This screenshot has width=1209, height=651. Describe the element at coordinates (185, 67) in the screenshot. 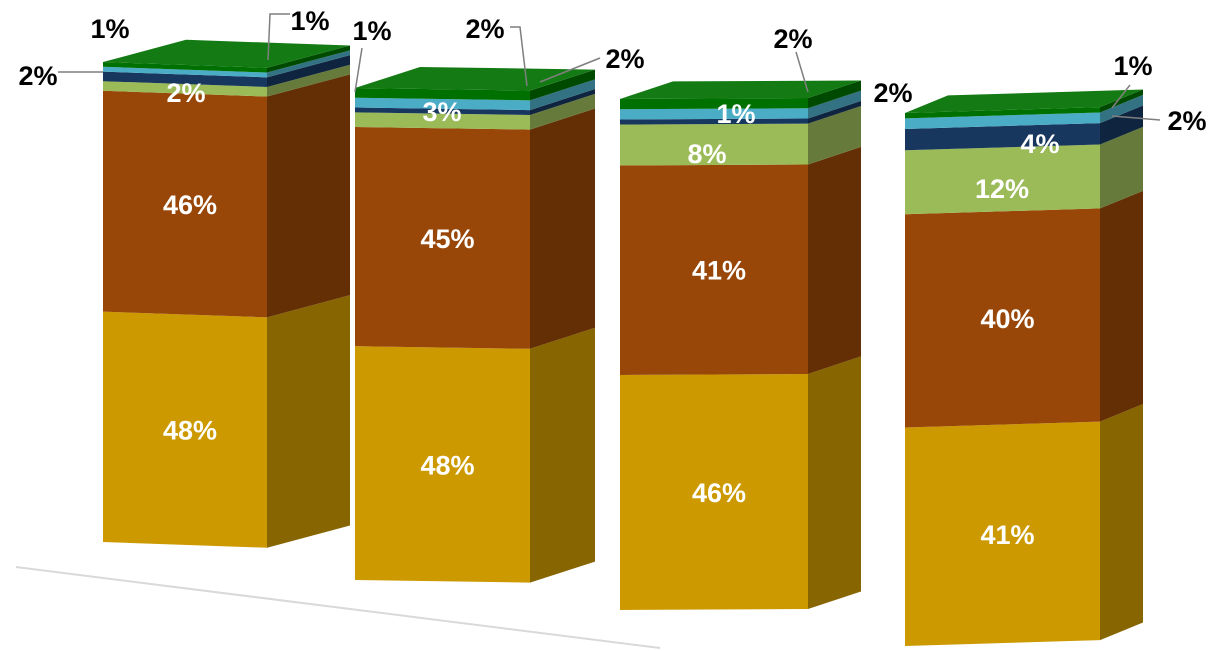

I see `bar-1-segment-6-front` at that location.